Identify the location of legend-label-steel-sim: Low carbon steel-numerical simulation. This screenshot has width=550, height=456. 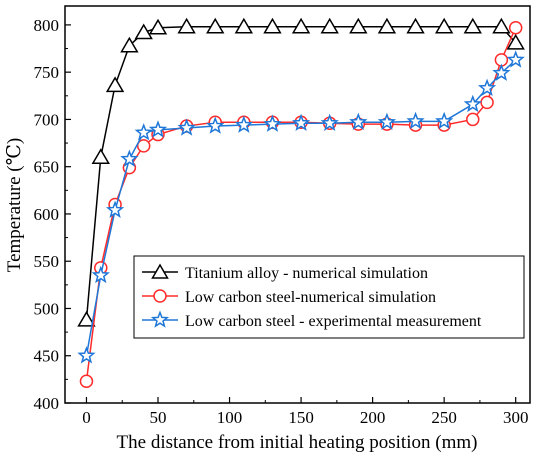
(310, 297).